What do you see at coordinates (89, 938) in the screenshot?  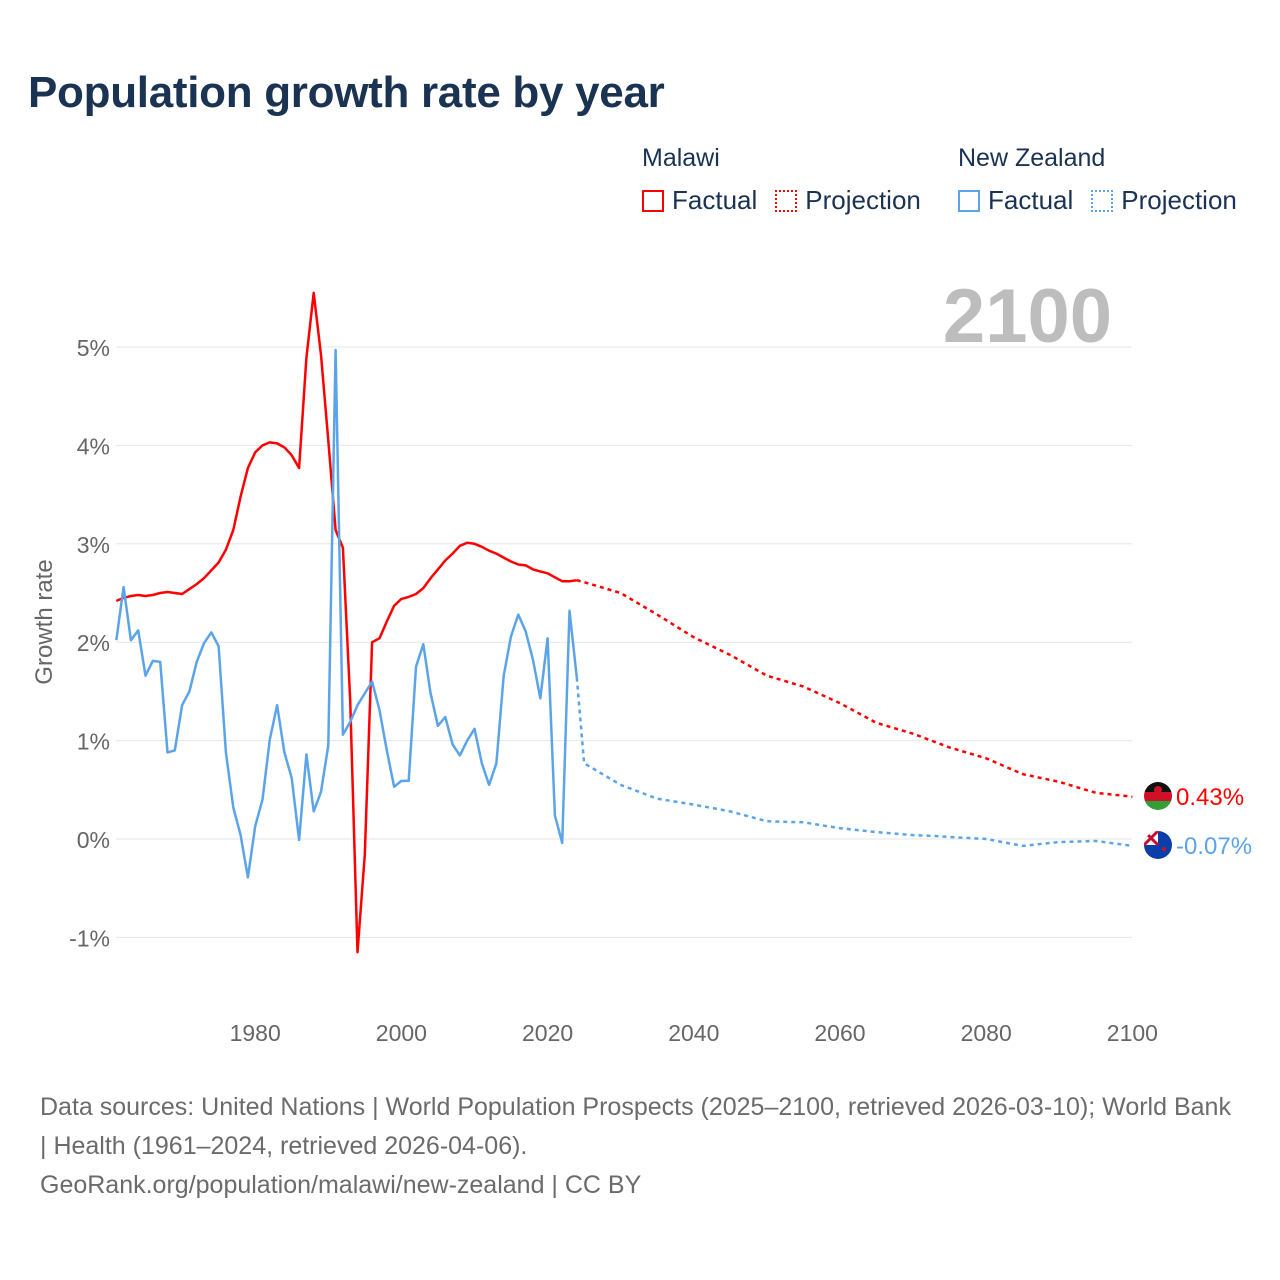 I see `y-tick-label: -1%` at bounding box center [89, 938].